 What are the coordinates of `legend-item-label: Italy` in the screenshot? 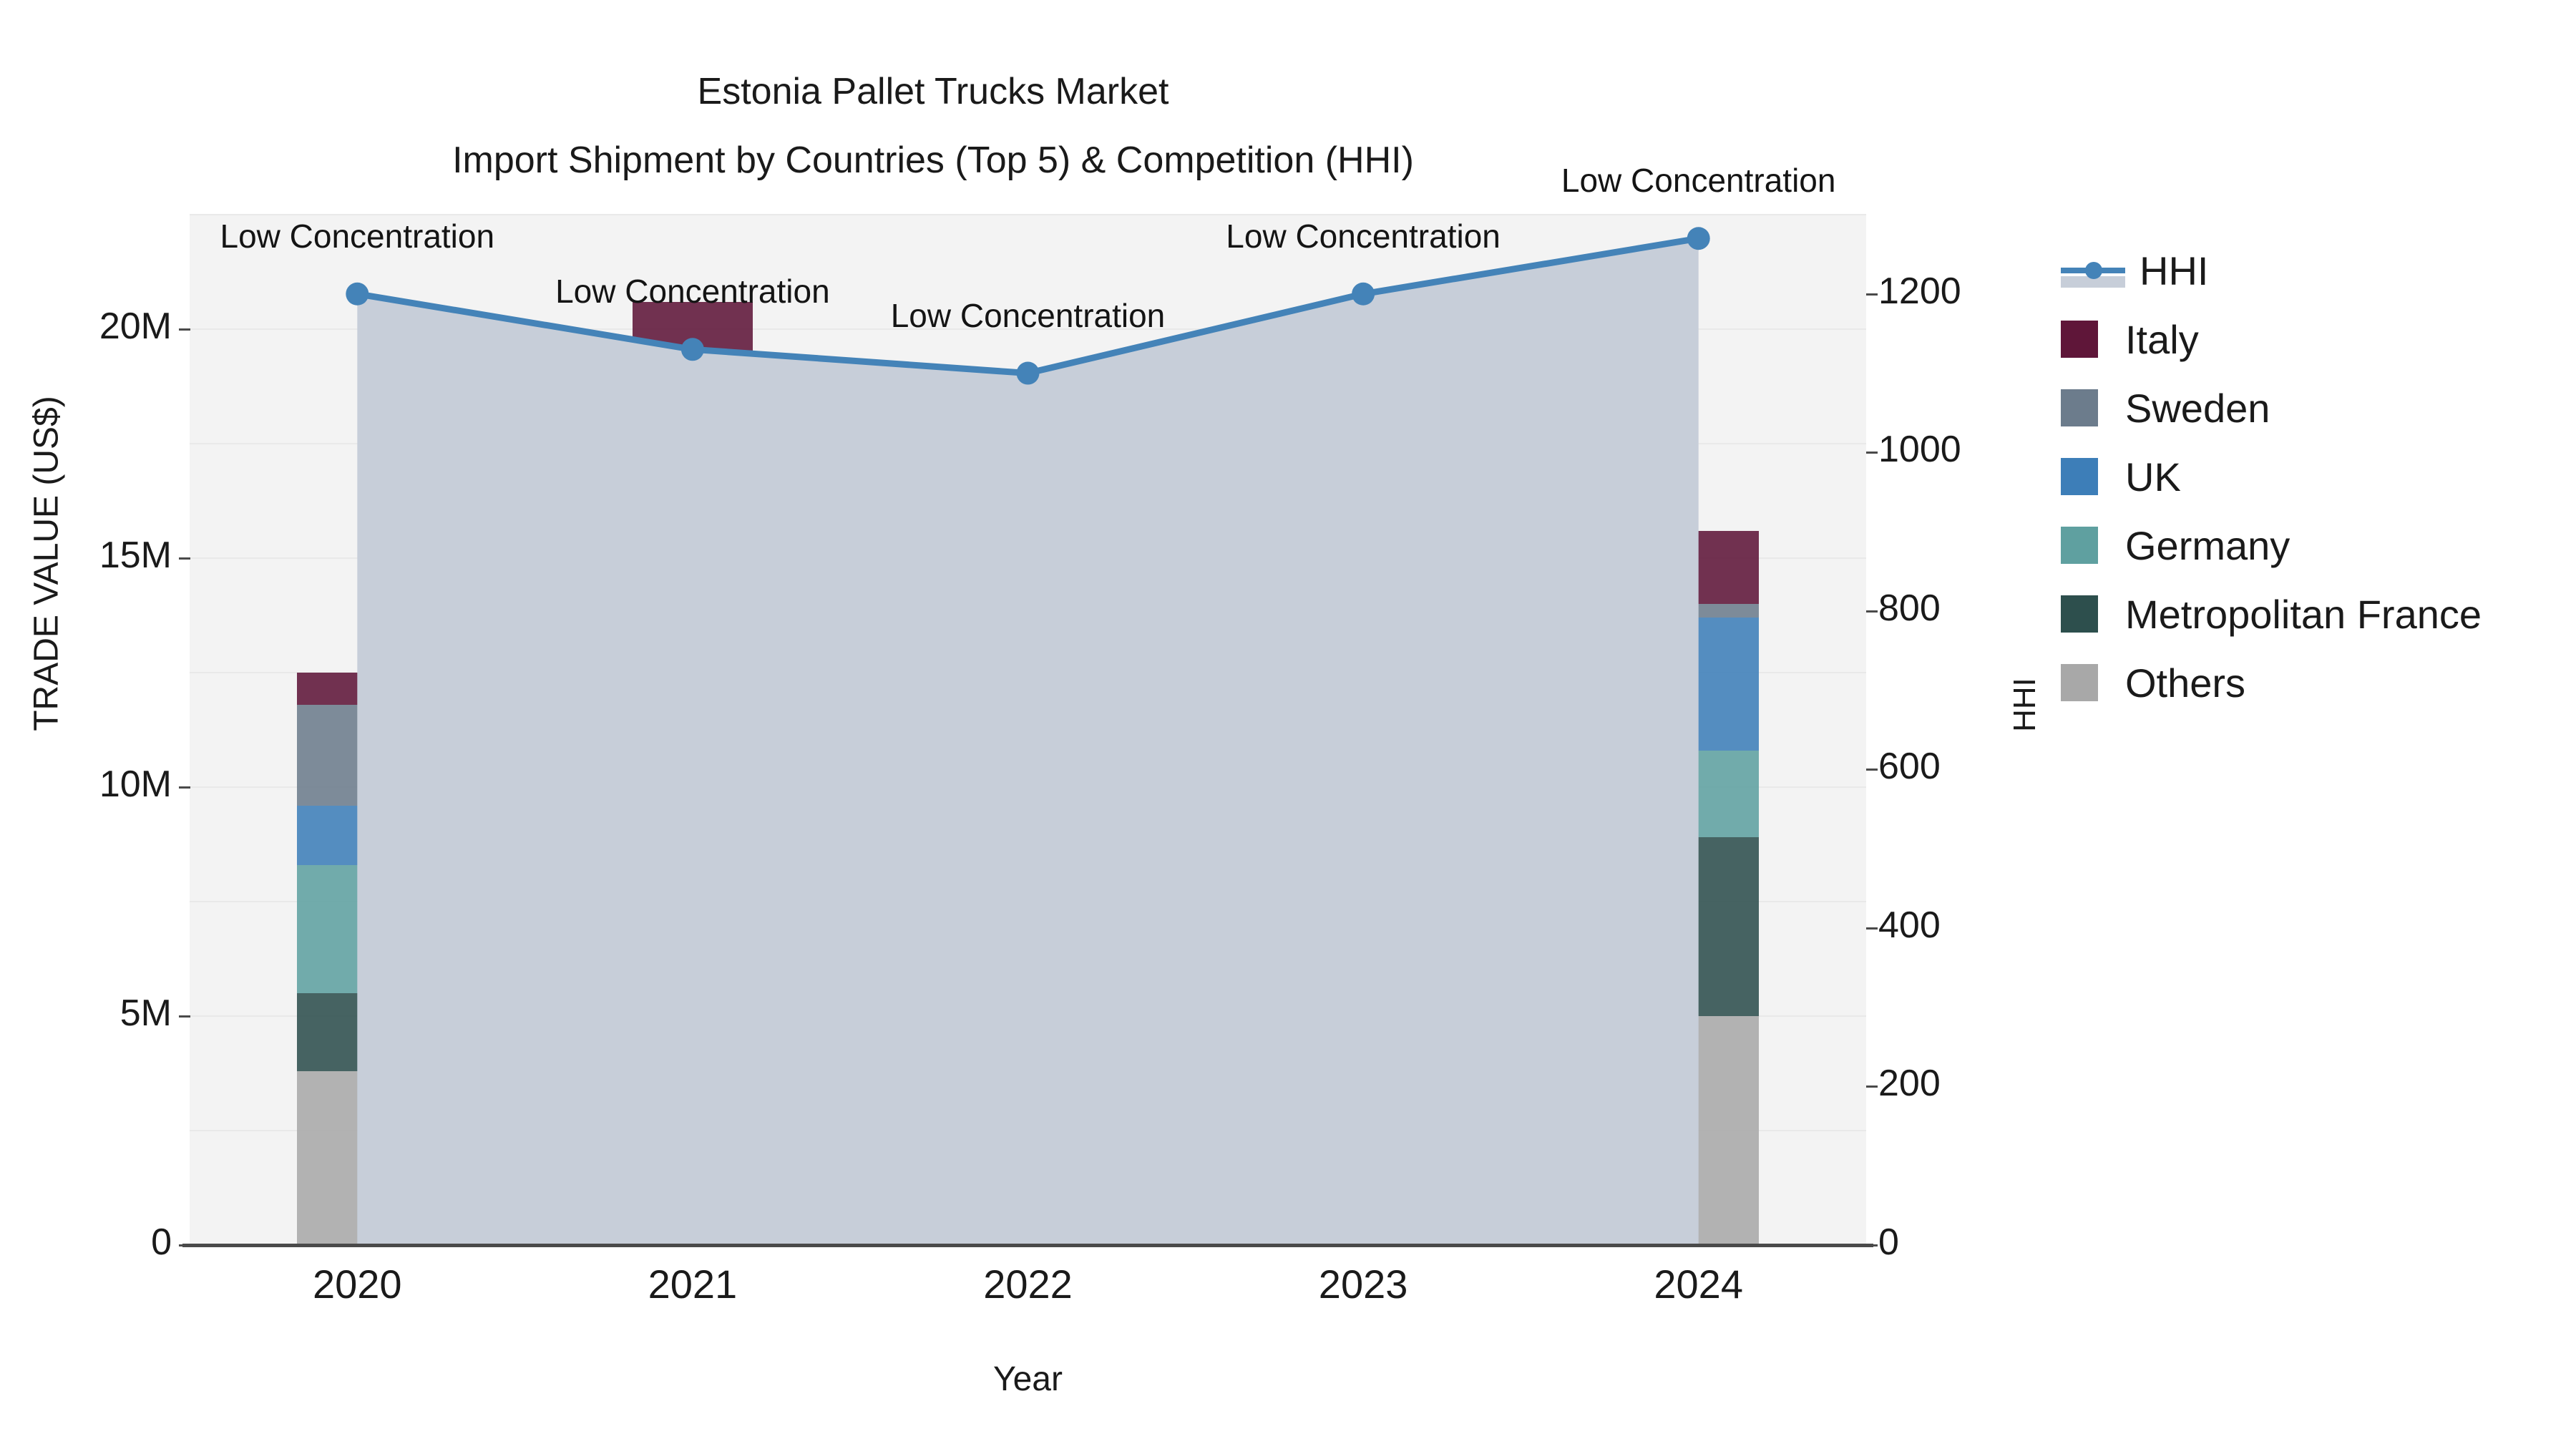 It's located at (2162, 339).